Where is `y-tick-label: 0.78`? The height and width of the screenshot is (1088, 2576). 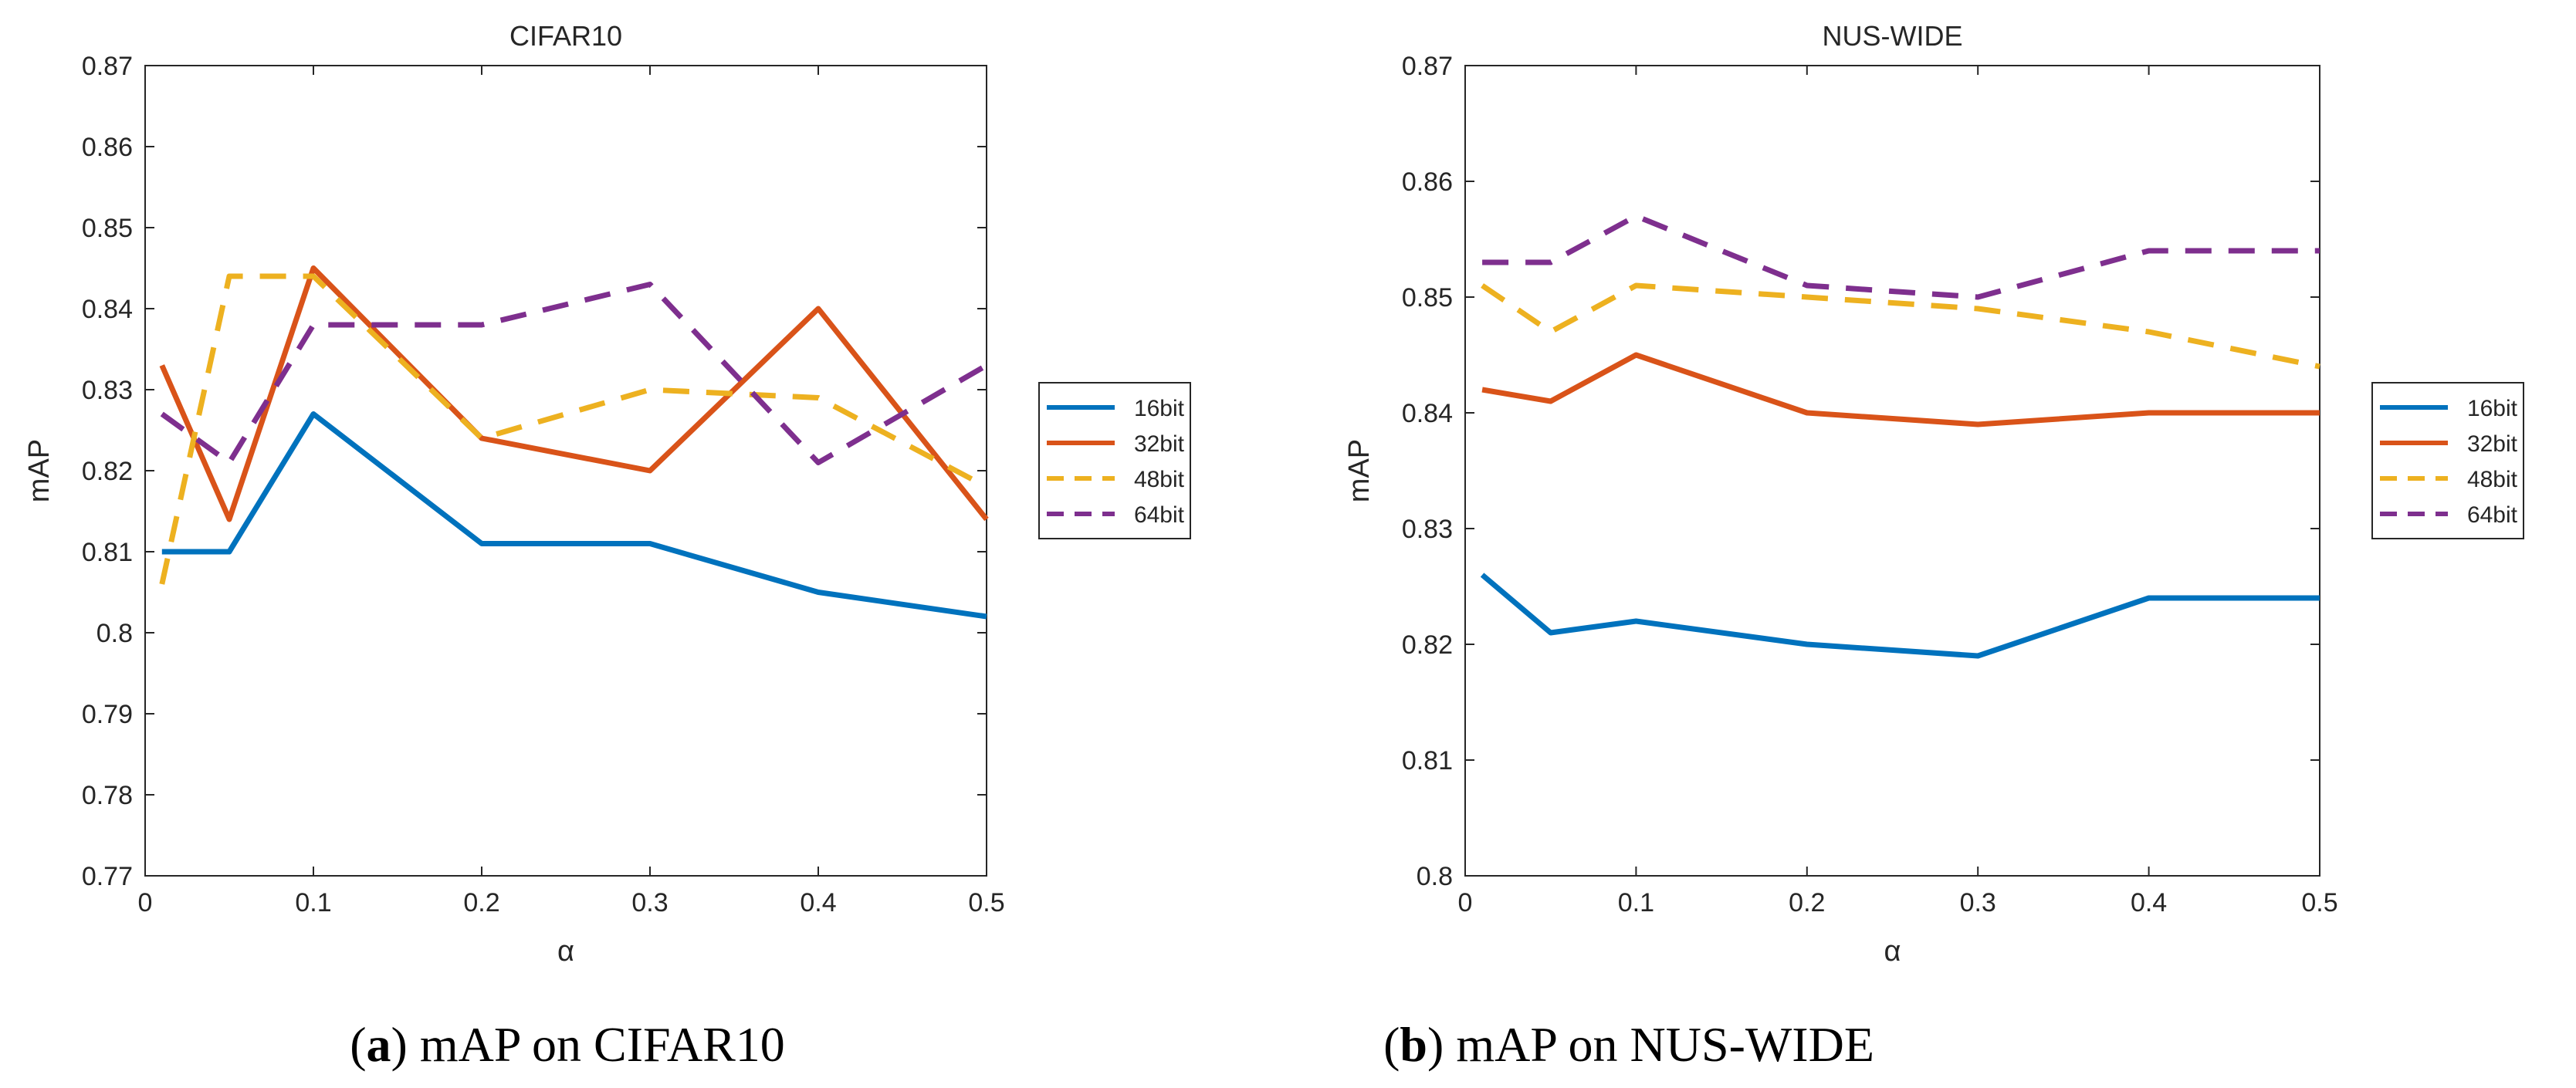 y-tick-label: 0.78 is located at coordinates (107, 795).